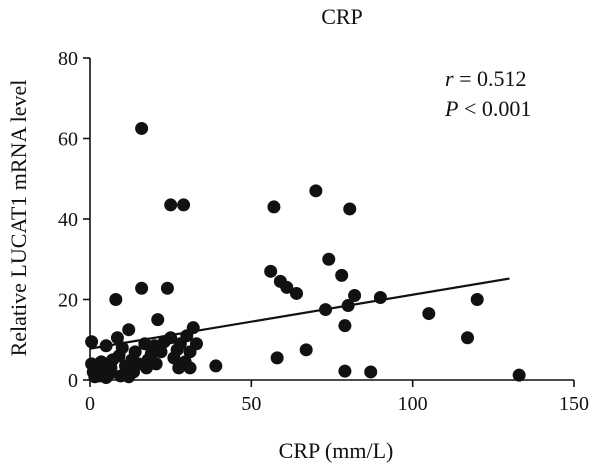 The height and width of the screenshot is (473, 600). Describe the element at coordinates (73, 381) in the screenshot. I see `y-tick-label: 0` at that location.